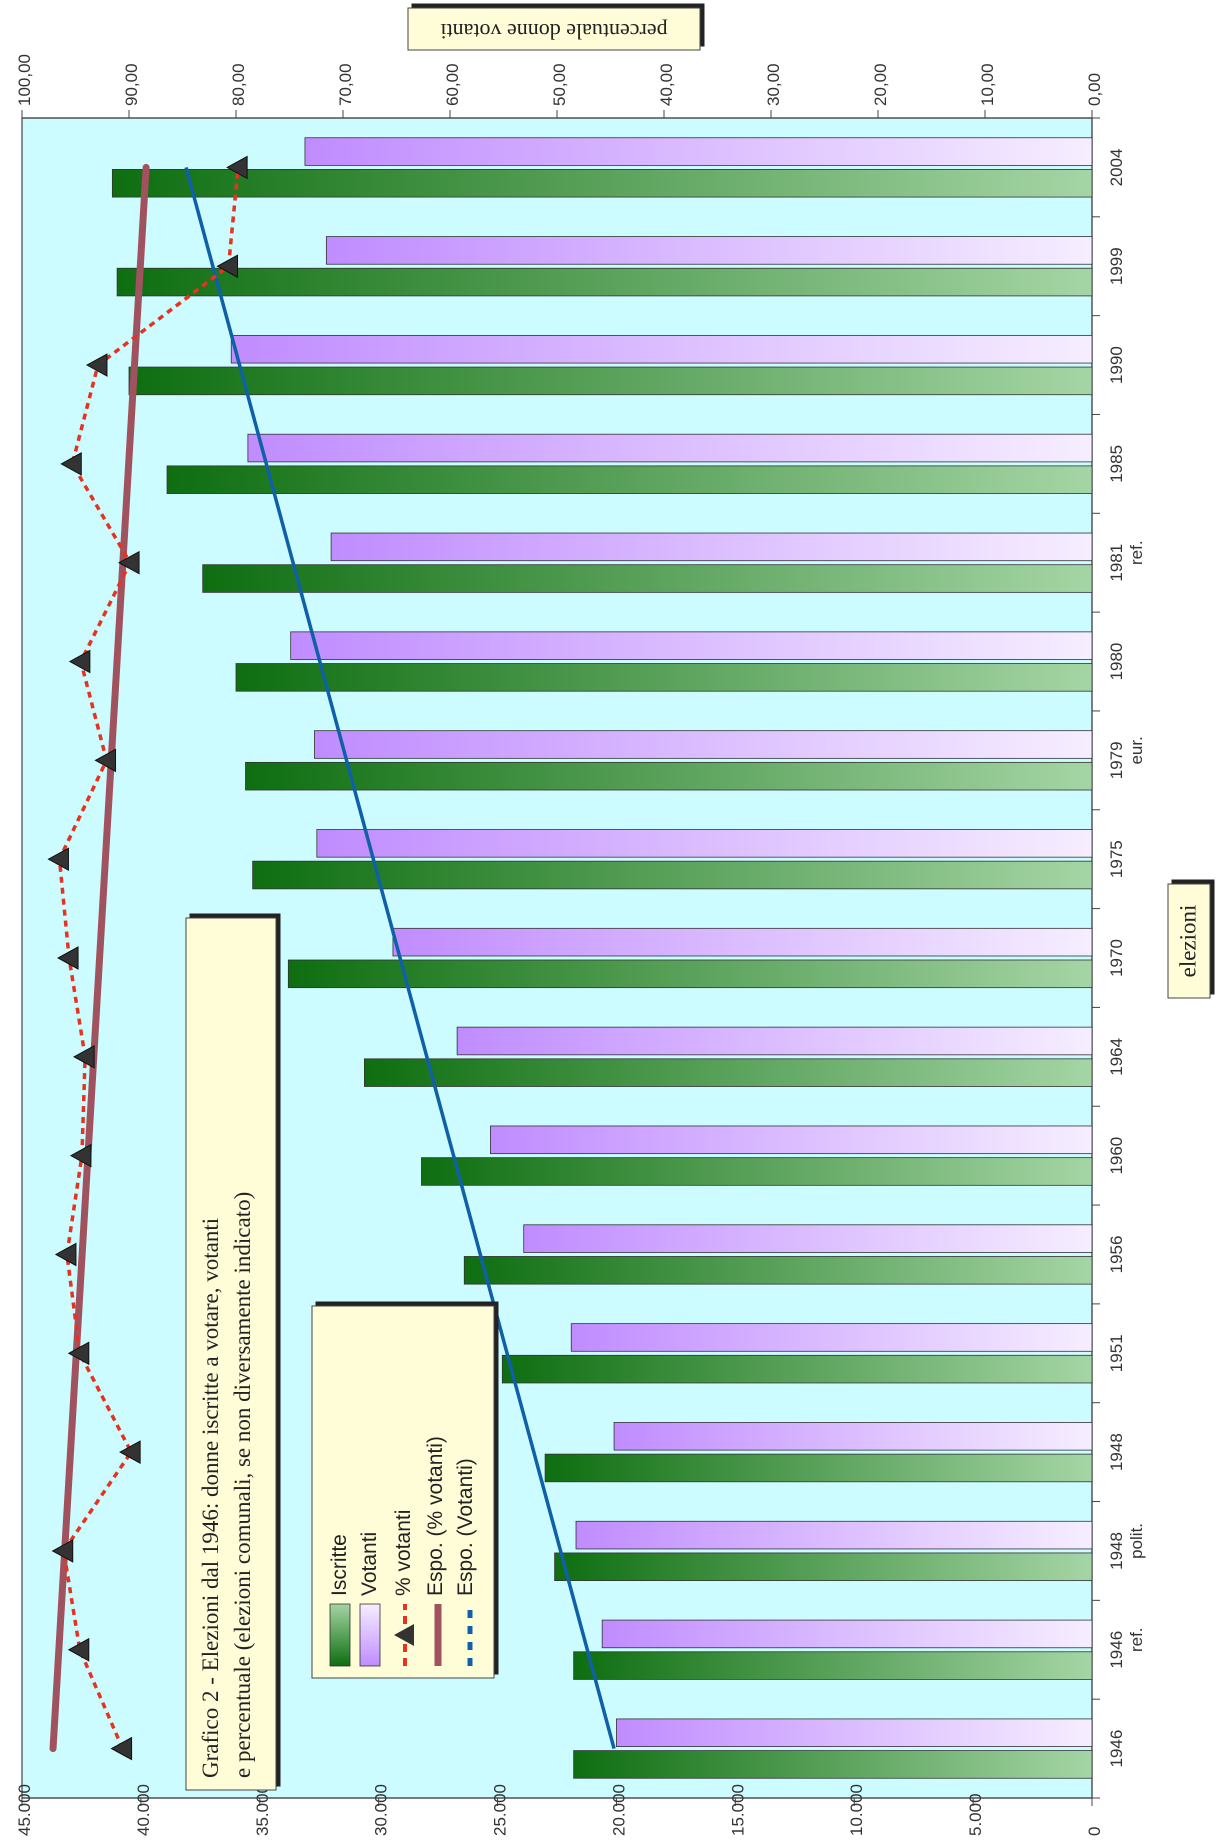 Image resolution: width=1228 pixels, height=1847 pixels. I want to click on category-label: 1979, so click(1116, 760).